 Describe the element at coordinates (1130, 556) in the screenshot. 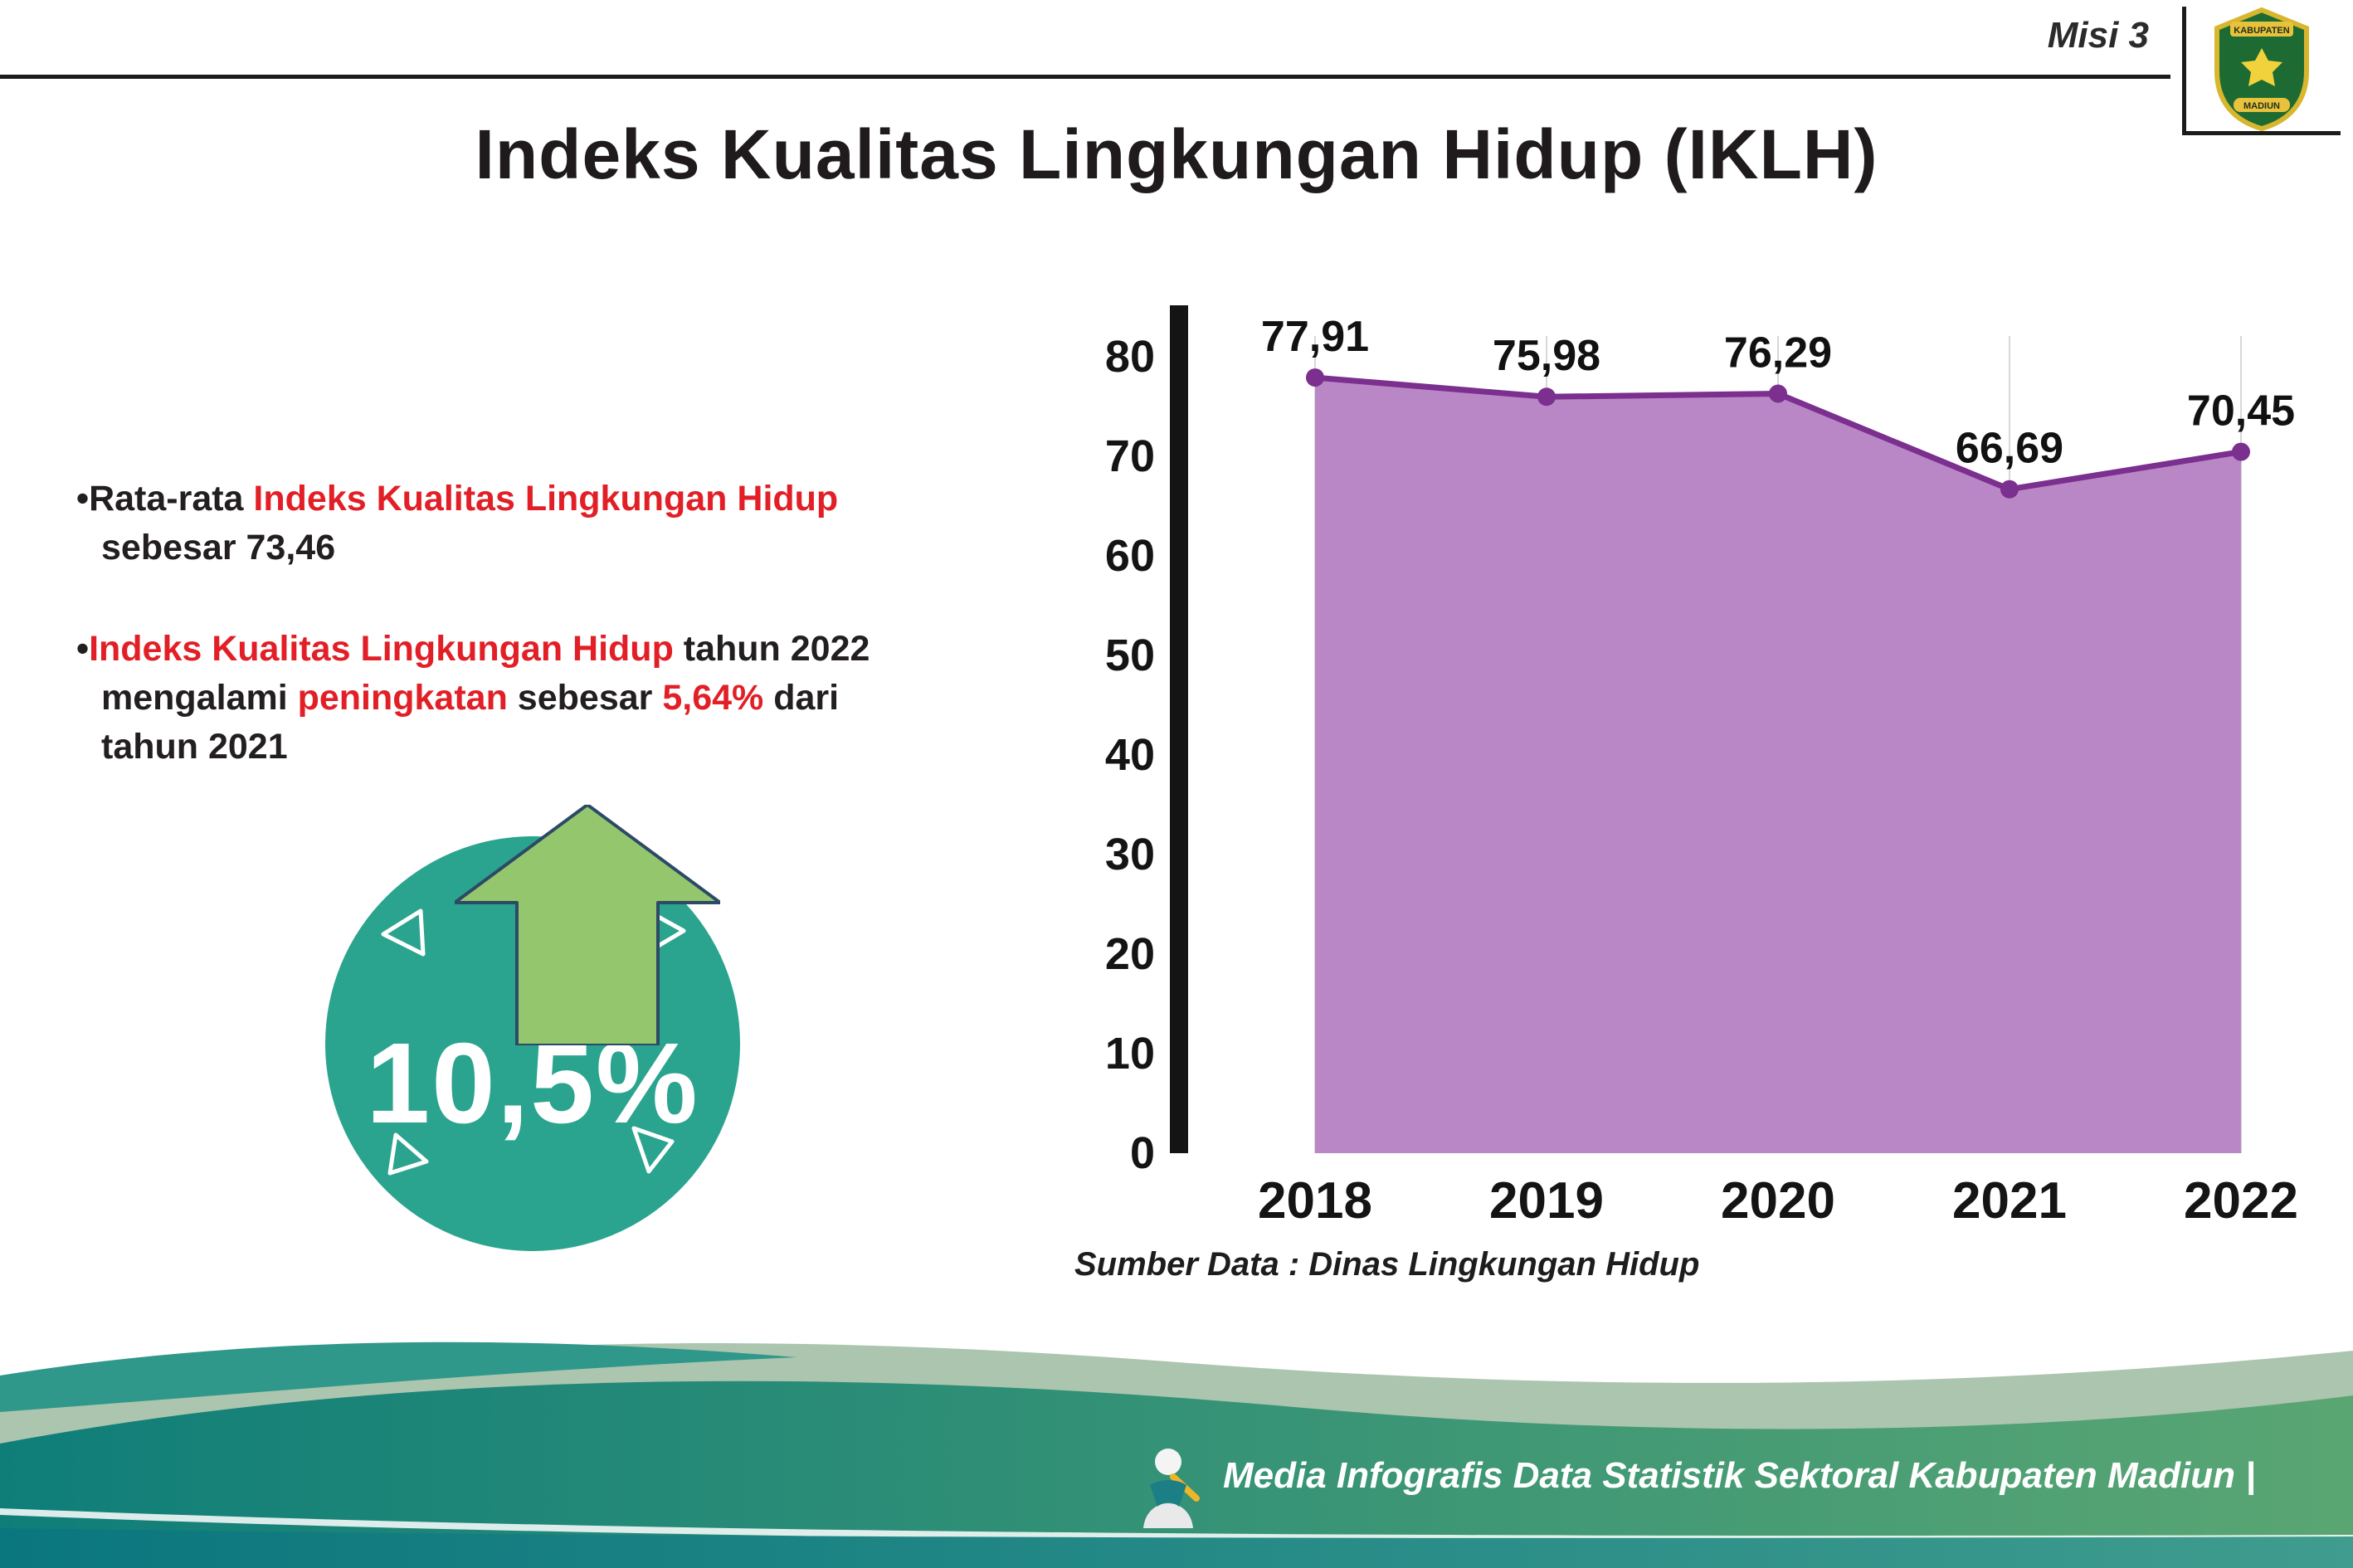

I see `y-tick-label: 60` at that location.